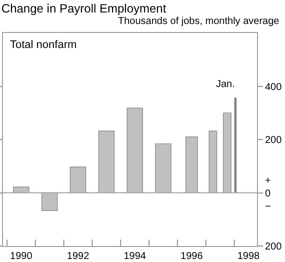  I want to click on x-tick-label: 1990, so click(21, 256).